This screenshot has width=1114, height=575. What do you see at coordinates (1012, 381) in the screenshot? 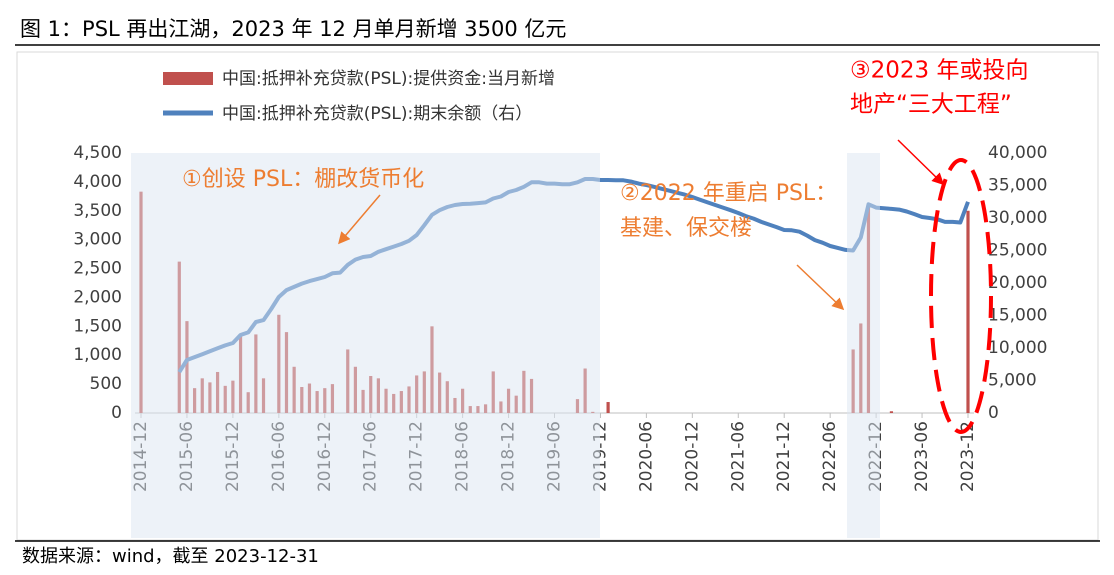
I see `y2-tick-label: 5,000` at bounding box center [1012, 381].